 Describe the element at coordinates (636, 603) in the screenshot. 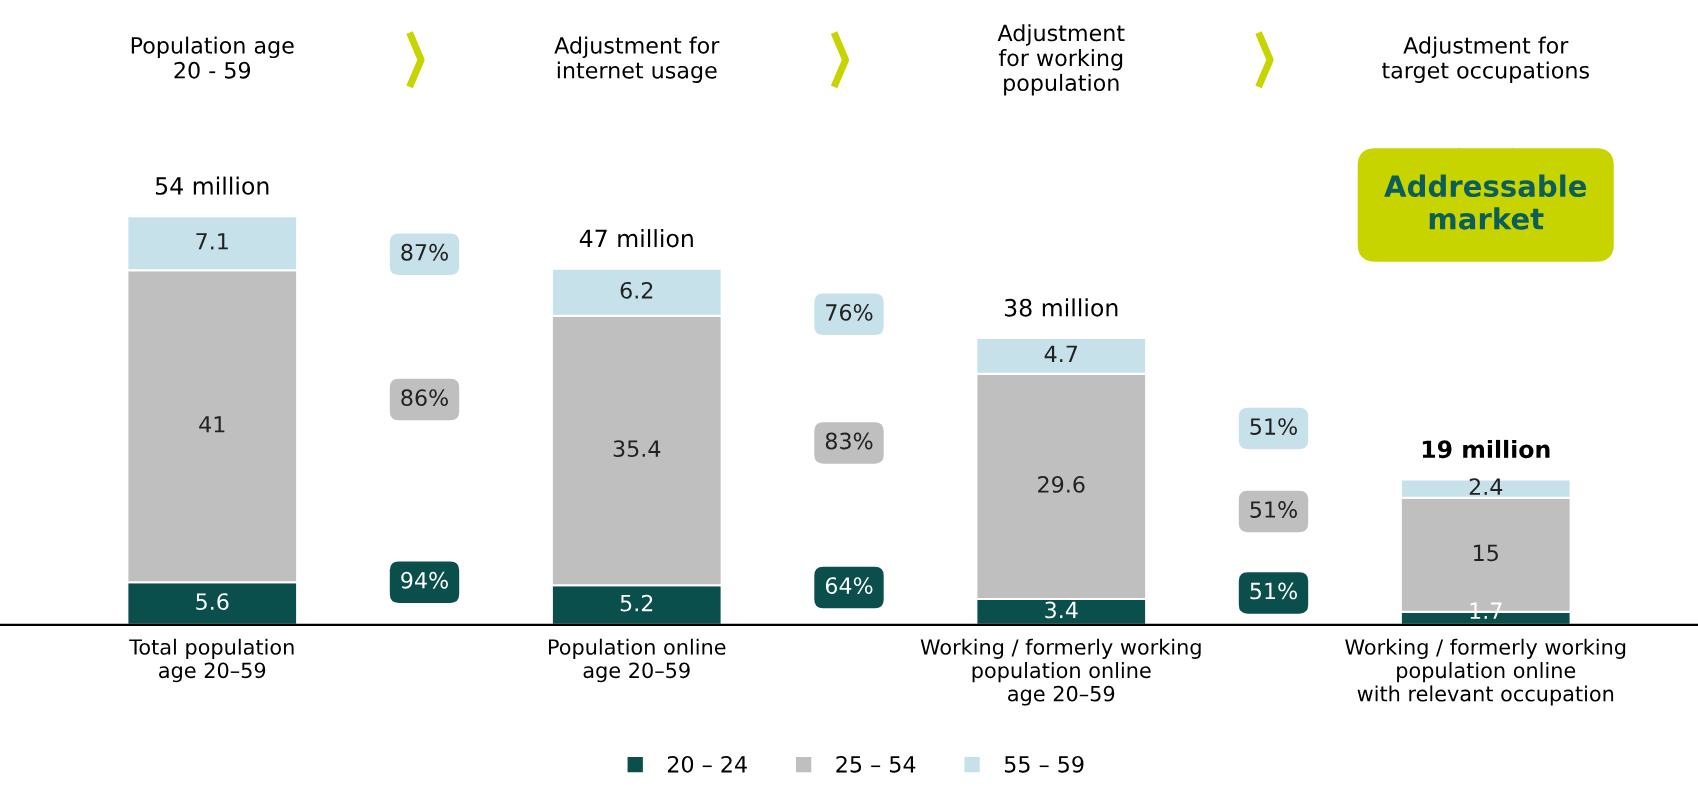

I see `data-label: 5.2` at that location.